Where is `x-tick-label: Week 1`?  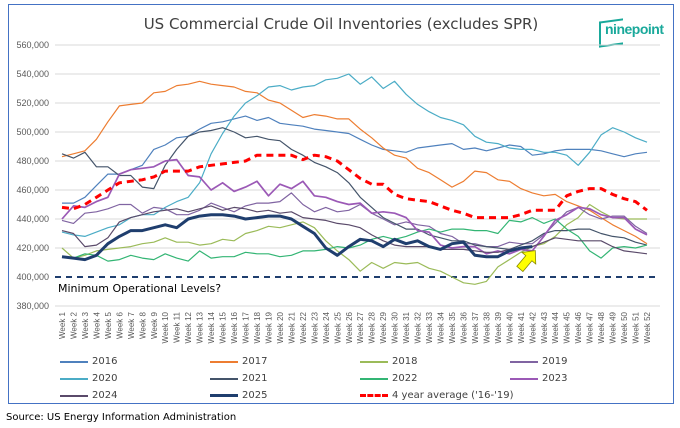 x-tick-label: Week 1 is located at coordinates (62, 325).